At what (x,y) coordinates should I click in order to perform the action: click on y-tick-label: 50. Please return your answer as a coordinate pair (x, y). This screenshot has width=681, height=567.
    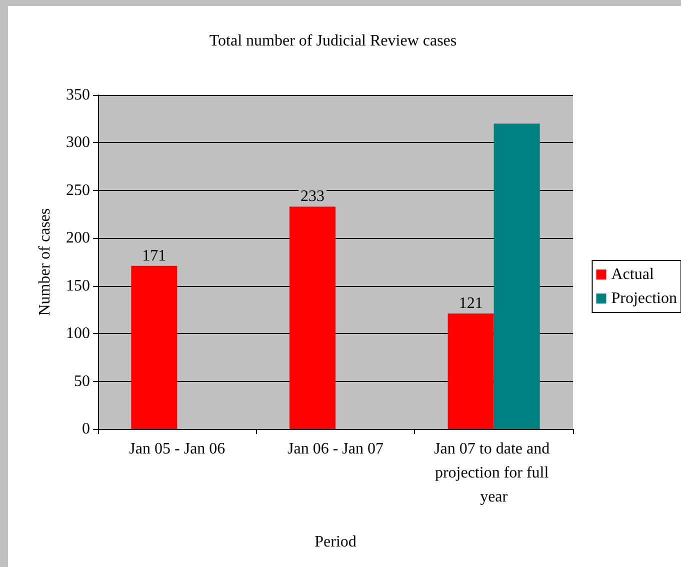
    Looking at the image, I should click on (82, 381).